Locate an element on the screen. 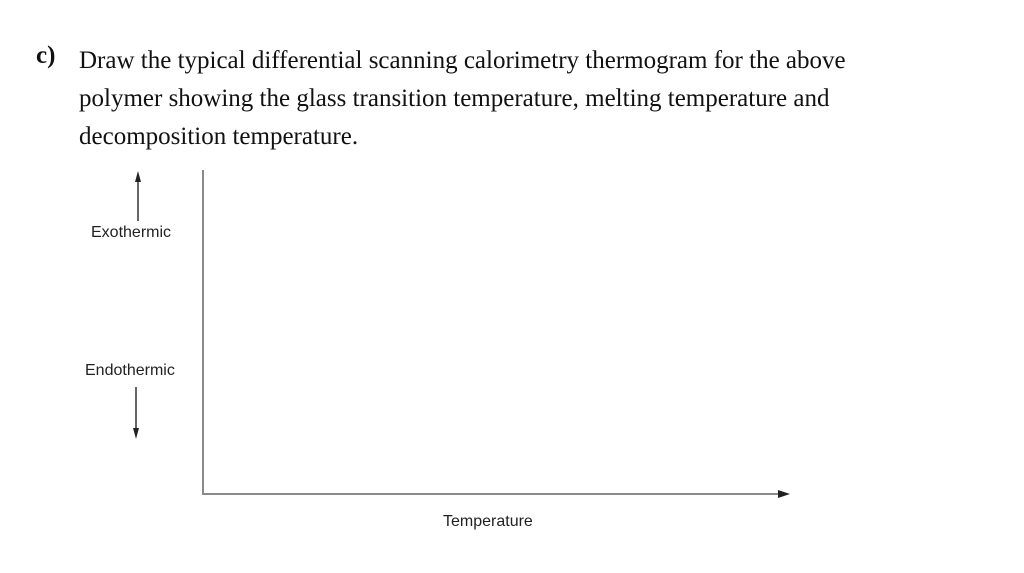 This screenshot has width=1024, height=573. endothermic-down-arrow-icon is located at coordinates (136, 433).